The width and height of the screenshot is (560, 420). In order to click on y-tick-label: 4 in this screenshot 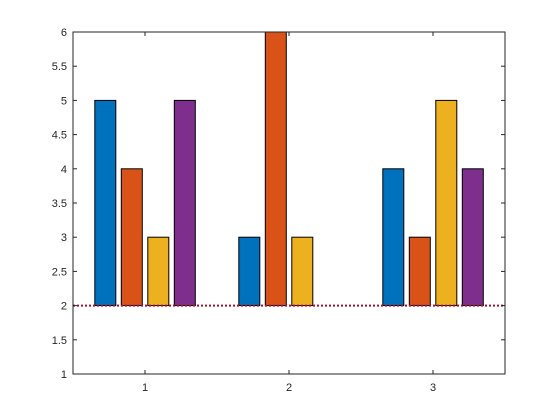, I will do `click(64, 170)`.